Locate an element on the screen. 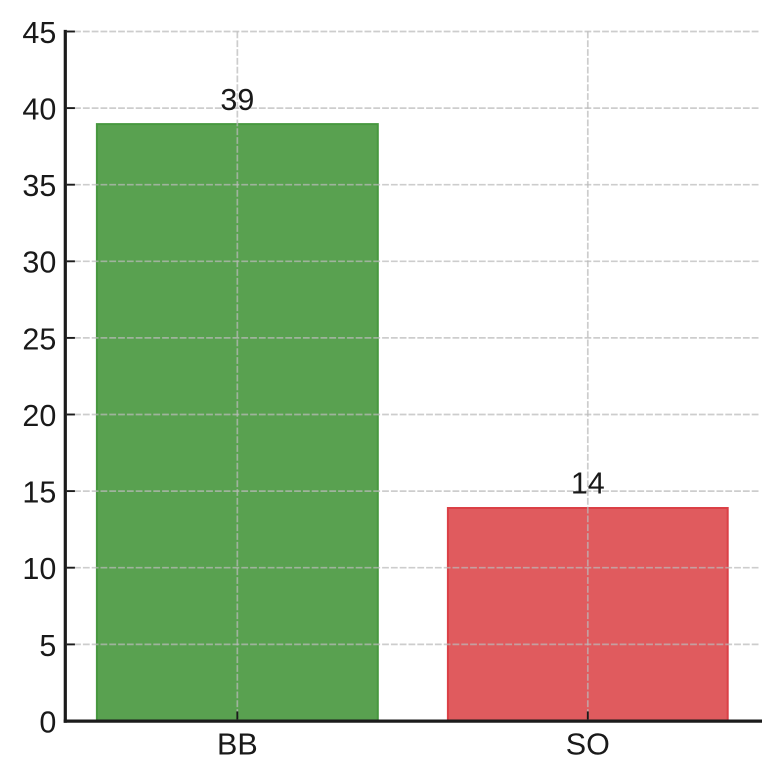  svg-text: 10 is located at coordinates (39, 569).